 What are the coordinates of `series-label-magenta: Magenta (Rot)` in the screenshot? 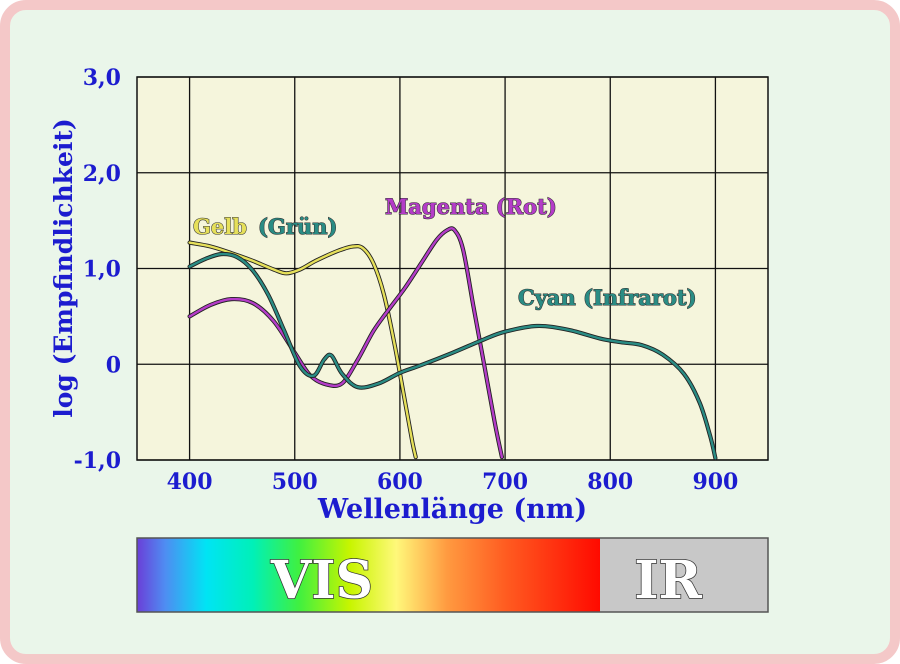 It's located at (471, 206).